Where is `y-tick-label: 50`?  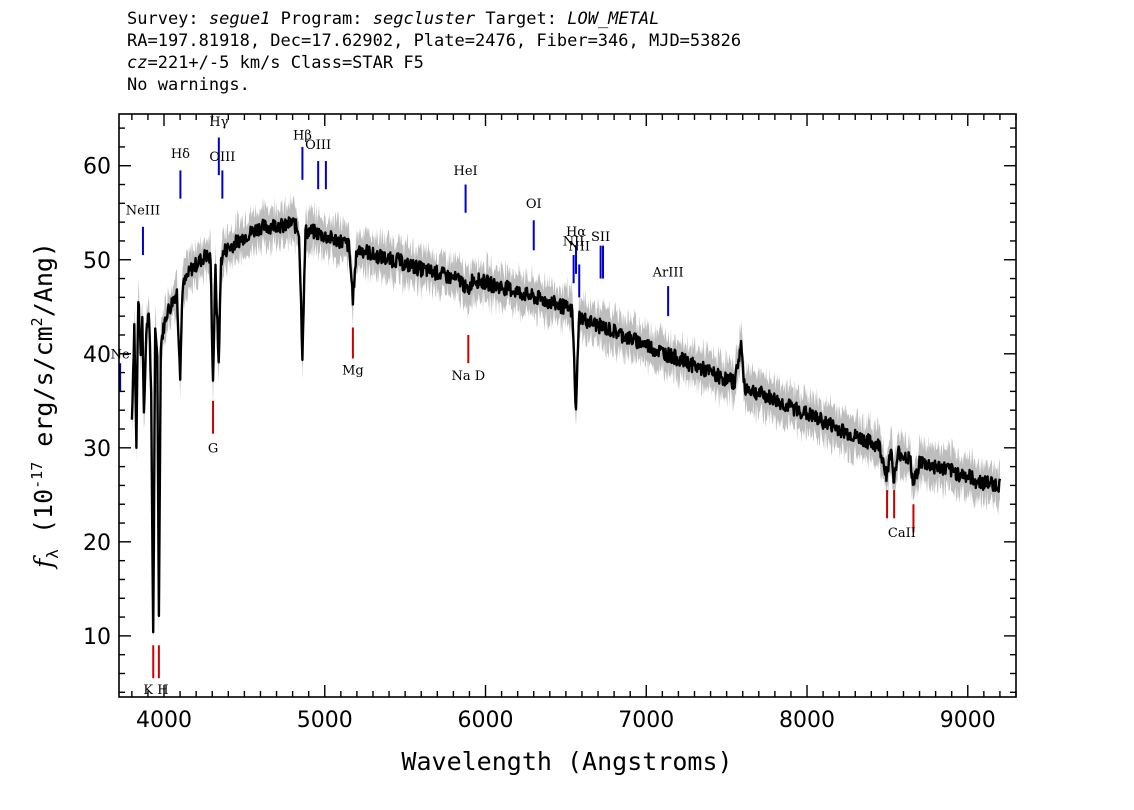
y-tick-label: 50 is located at coordinates (97, 261).